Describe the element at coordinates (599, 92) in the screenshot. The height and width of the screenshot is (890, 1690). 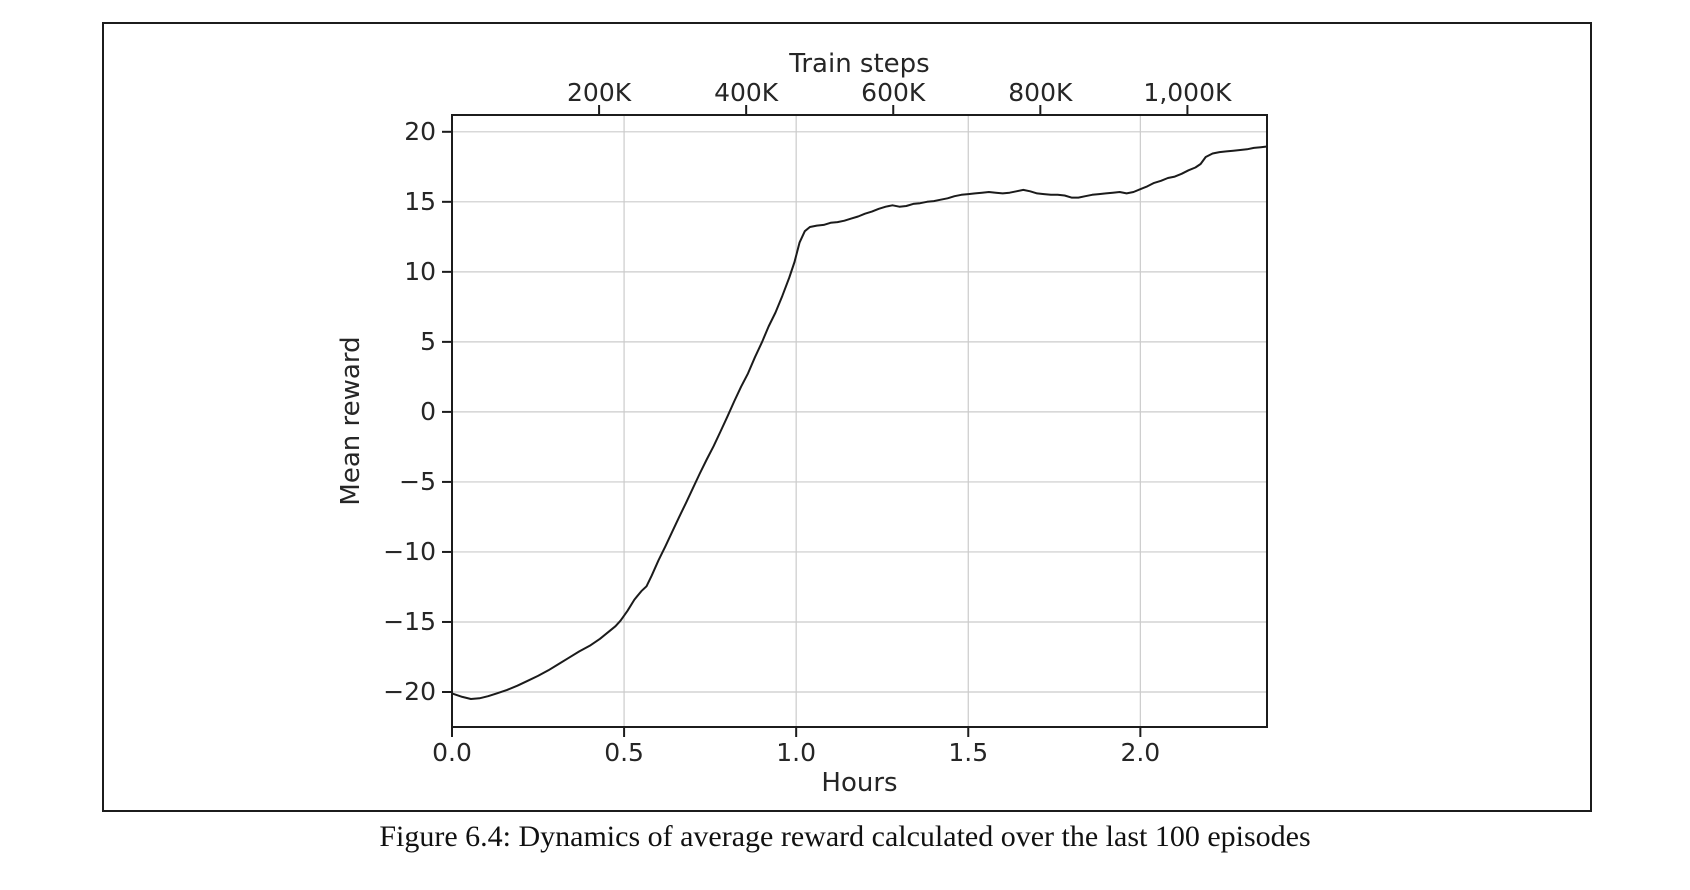
I see `top-tick-label: 200K` at that location.